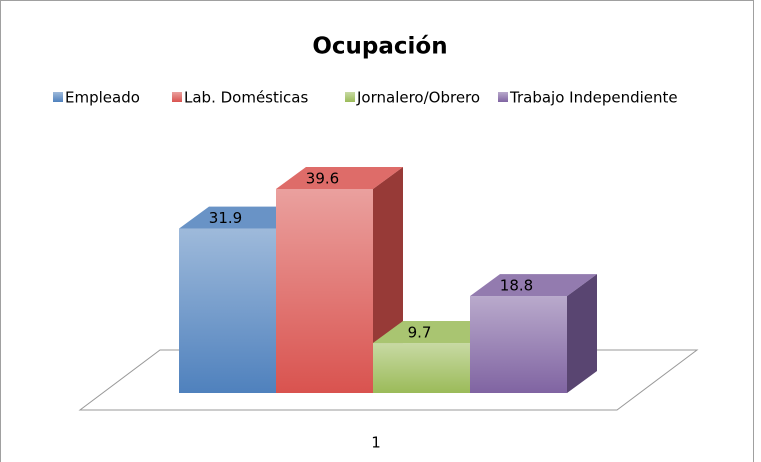 The height and width of the screenshot is (462, 761). What do you see at coordinates (376, 443) in the screenshot?
I see `x-tick-label: 1` at bounding box center [376, 443].